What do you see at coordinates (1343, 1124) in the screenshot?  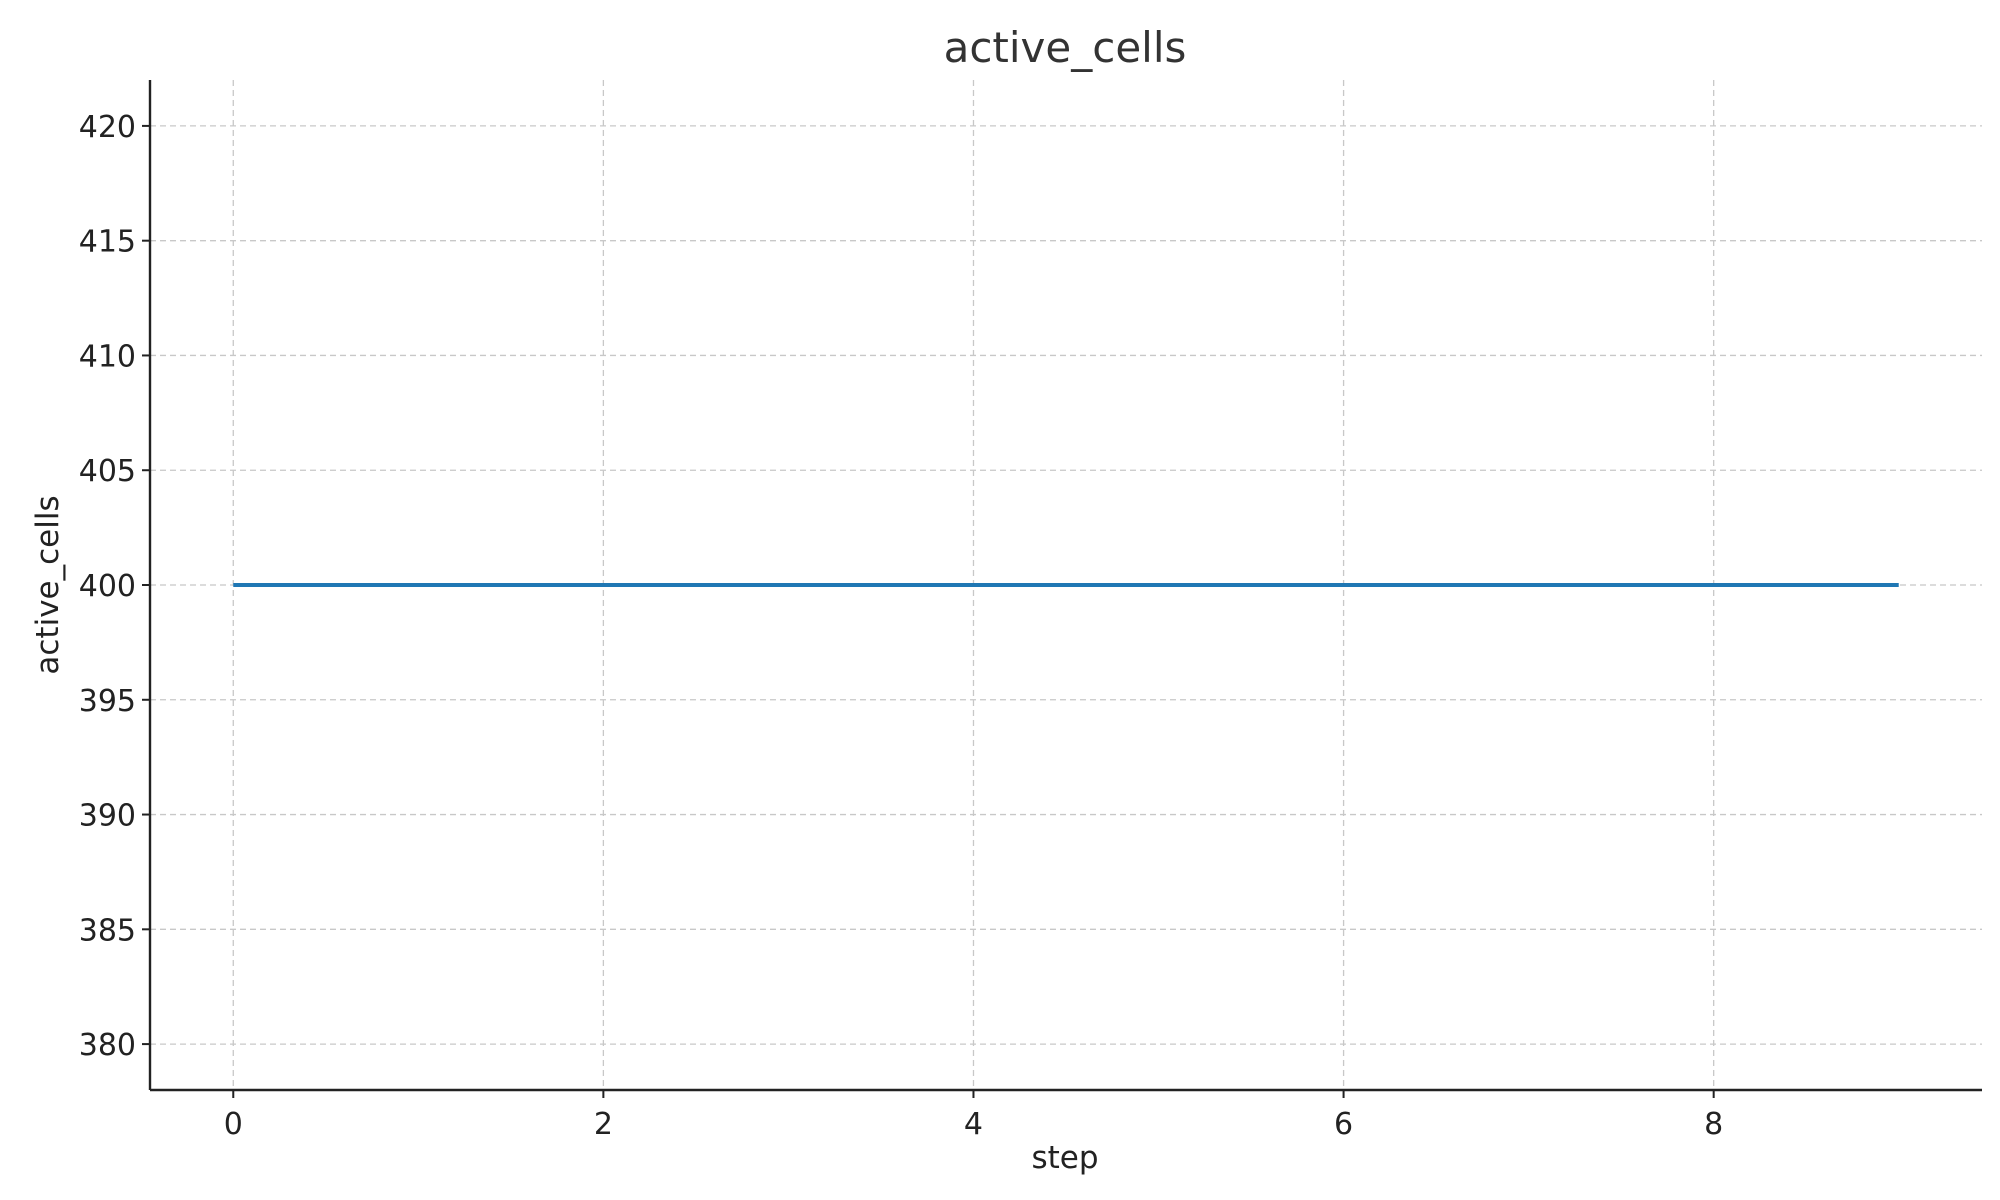 I see `x-tick-label: 6` at bounding box center [1343, 1124].